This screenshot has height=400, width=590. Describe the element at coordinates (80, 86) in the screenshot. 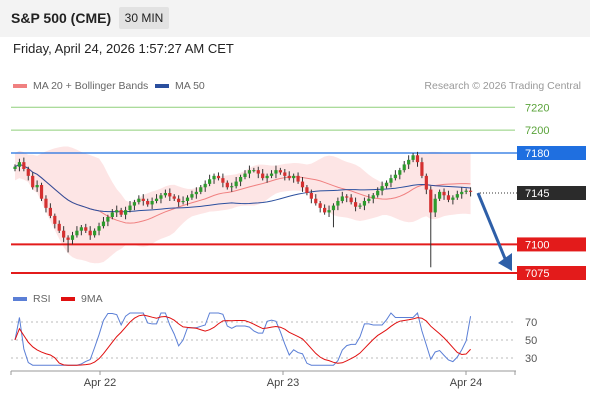

I see `legend-ma20: MA 20 + Bollinger Bands` at that location.